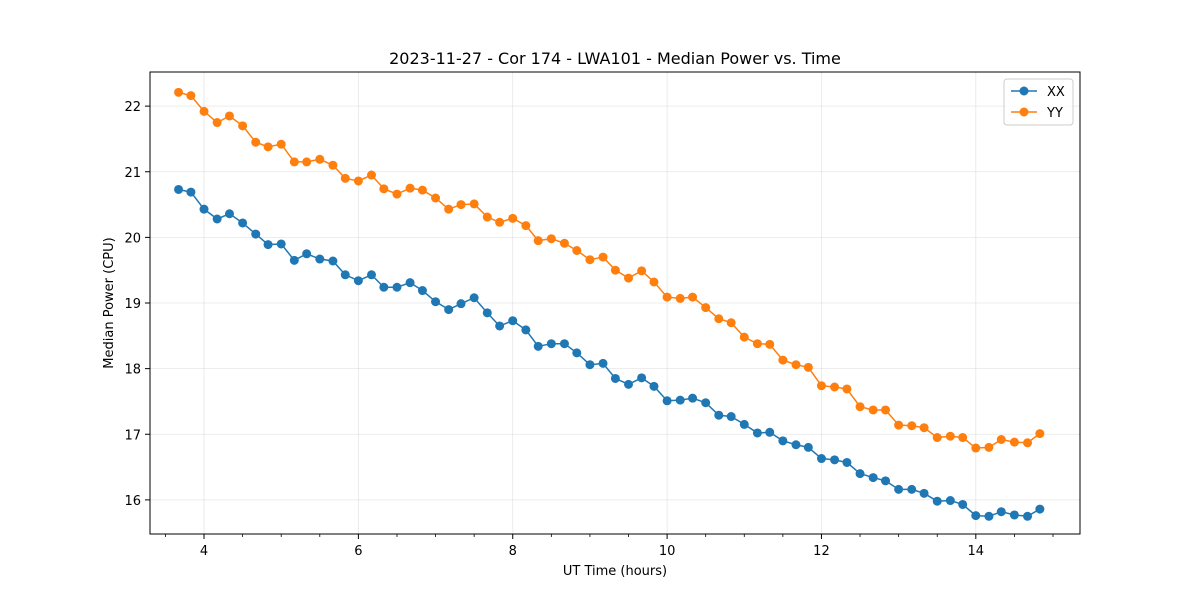  Describe the element at coordinates (976, 551) in the screenshot. I see `x-tick-label: 14` at that location.